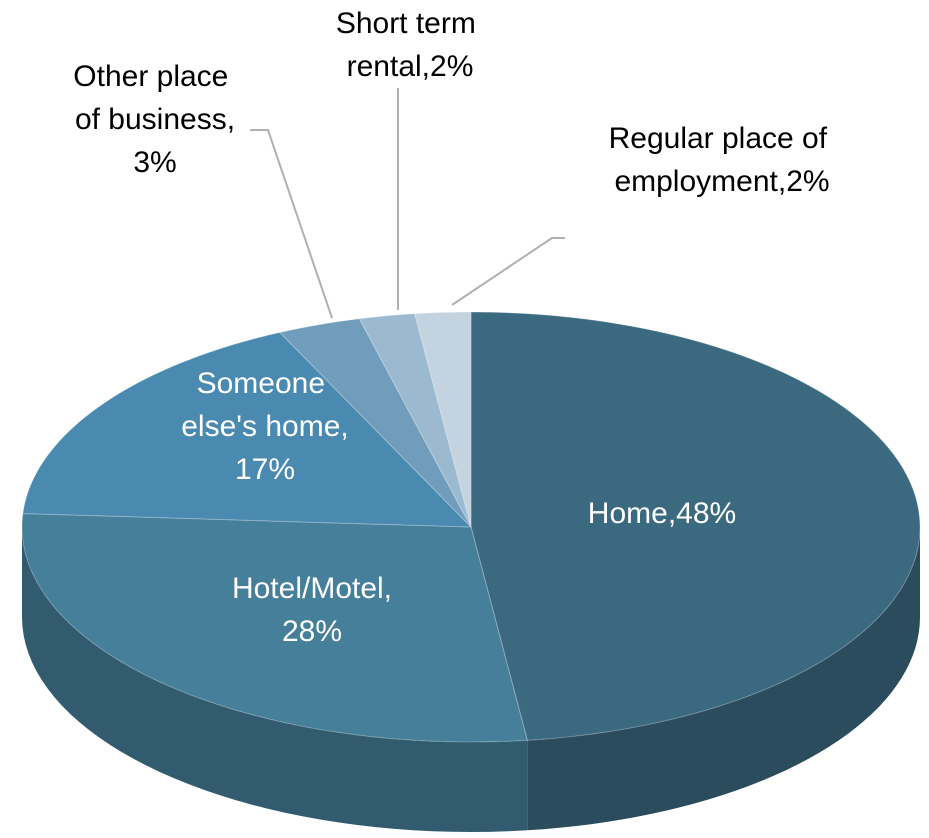 This screenshot has height=838, width=929. I want to click on category-label: Hotel/Motel,, so click(312, 588).